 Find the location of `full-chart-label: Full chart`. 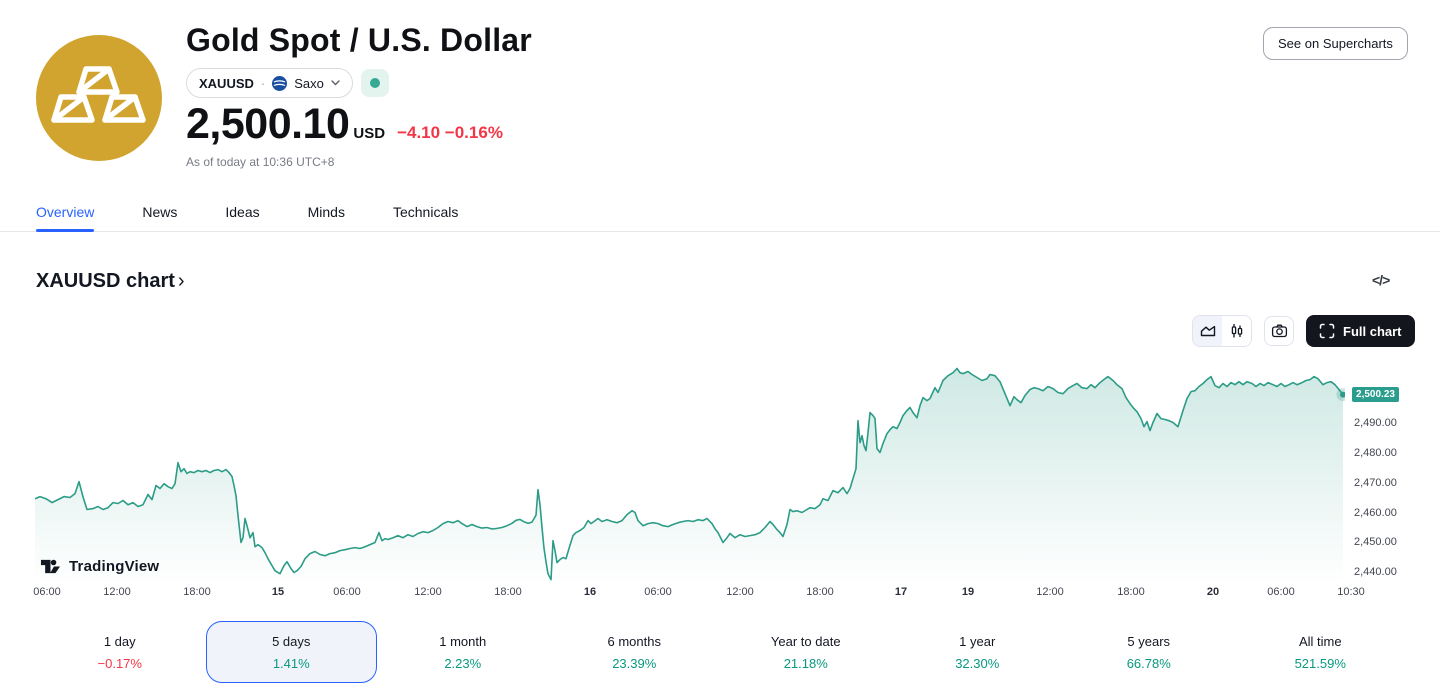

full-chart-label: Full chart is located at coordinates (1372, 331).